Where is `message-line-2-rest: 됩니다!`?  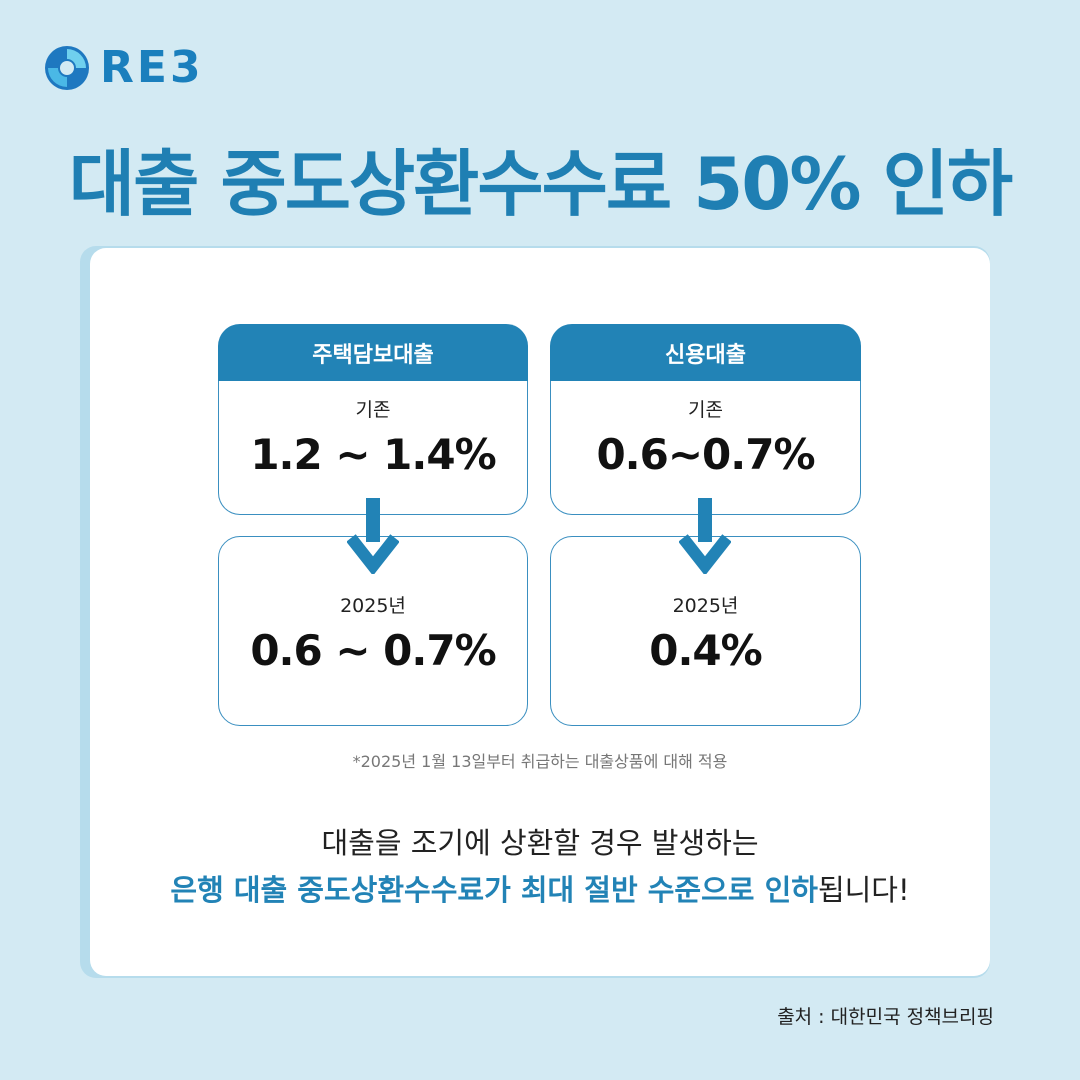
message-line-2-rest: 됩니다! is located at coordinates (863, 890).